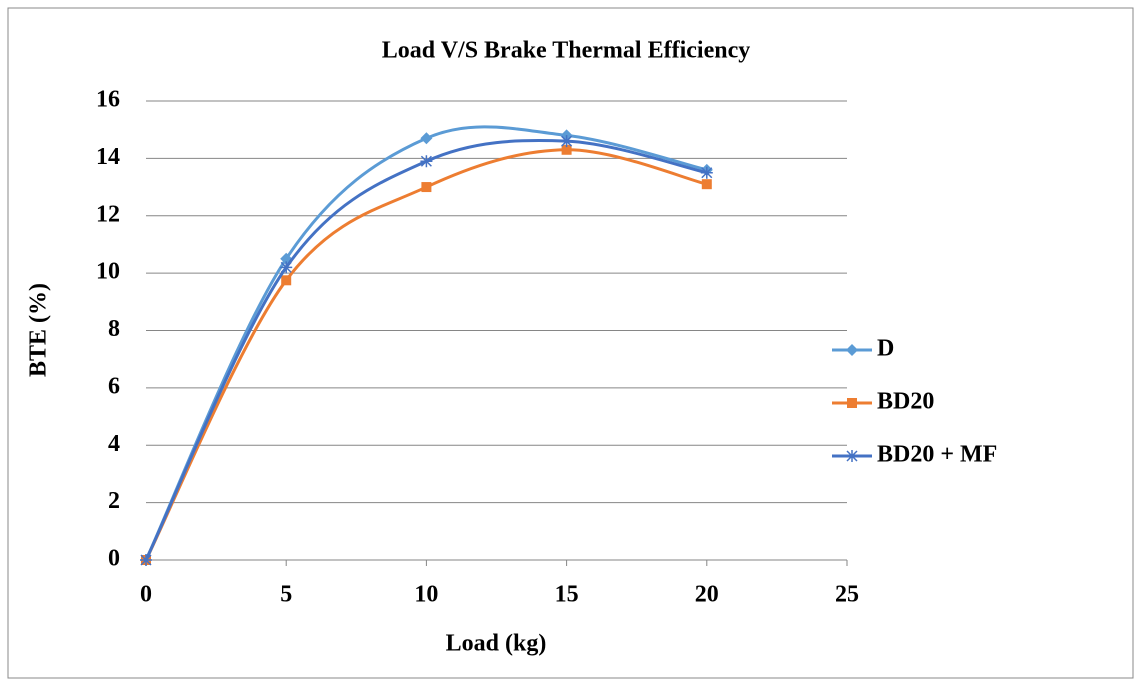  What do you see at coordinates (108, 100) in the screenshot?
I see `y-tick-label: 16` at bounding box center [108, 100].